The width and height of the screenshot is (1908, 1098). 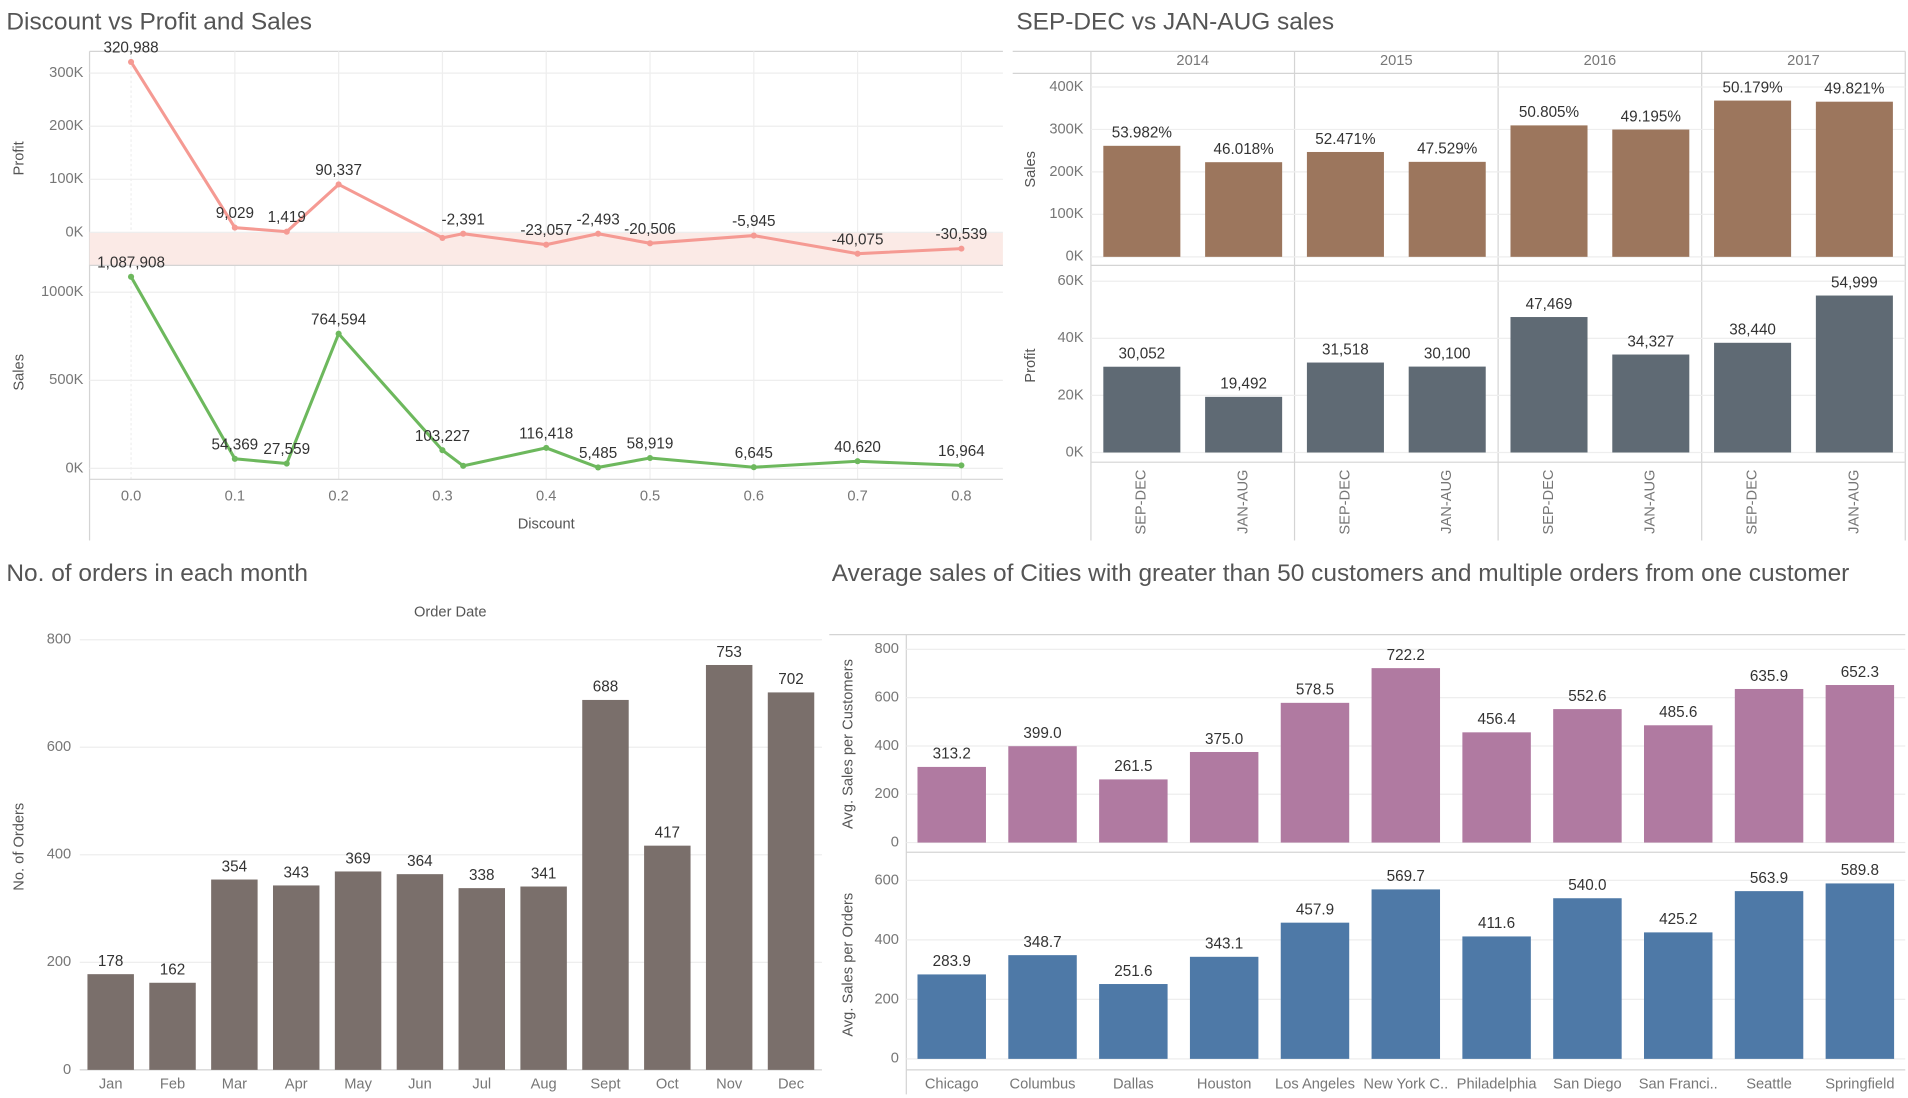 What do you see at coordinates (544, 1084) in the screenshot?
I see `x-tick-label: Aug` at bounding box center [544, 1084].